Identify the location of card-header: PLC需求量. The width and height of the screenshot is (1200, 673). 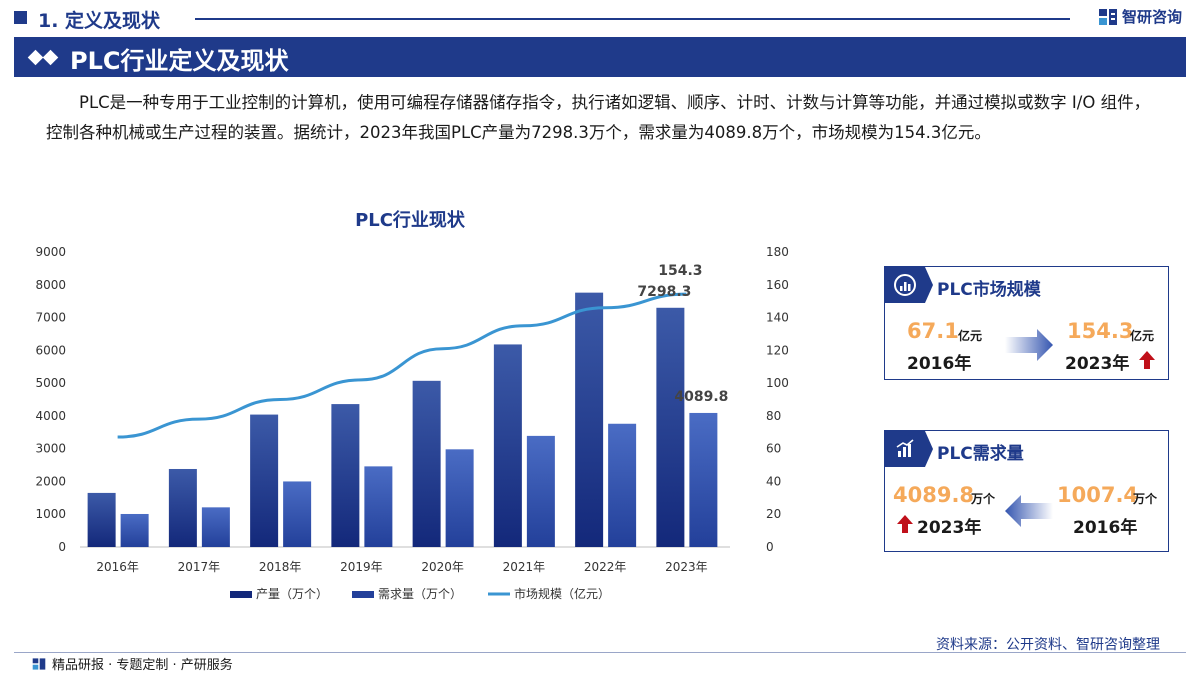
(1026, 449).